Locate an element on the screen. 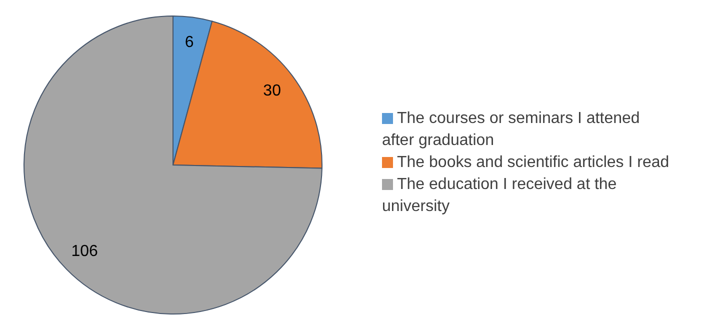  legend-label: The education I received at the university is located at coordinates (499, 195).